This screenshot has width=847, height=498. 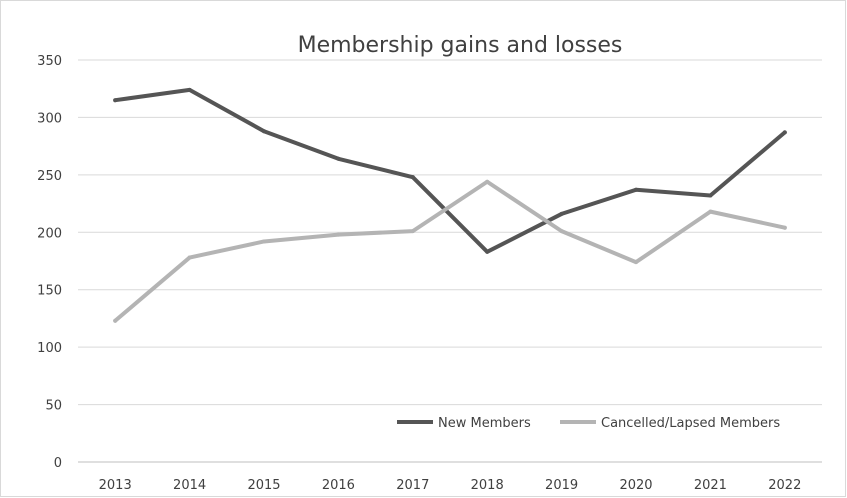 I want to click on chart-title: Membership gains and losses, so click(x=460, y=45).